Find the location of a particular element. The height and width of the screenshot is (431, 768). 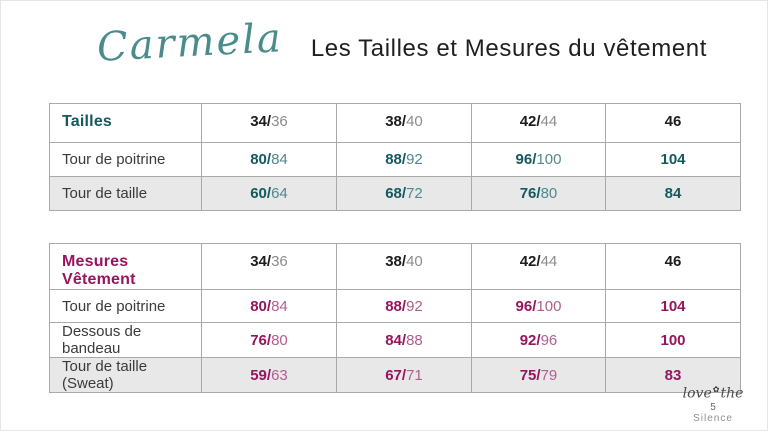

measure-cell: 60/64 is located at coordinates (269, 193).